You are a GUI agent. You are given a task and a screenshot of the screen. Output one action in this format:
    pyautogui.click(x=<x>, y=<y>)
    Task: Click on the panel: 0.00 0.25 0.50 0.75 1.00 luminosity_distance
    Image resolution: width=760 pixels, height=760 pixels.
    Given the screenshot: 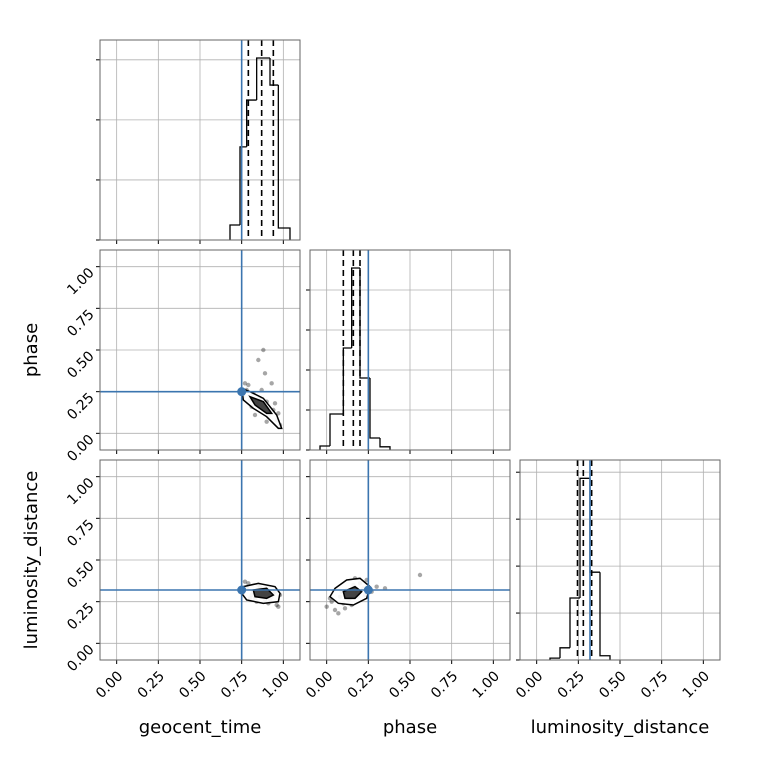 What is the action you would take?
    pyautogui.click(x=617, y=598)
    